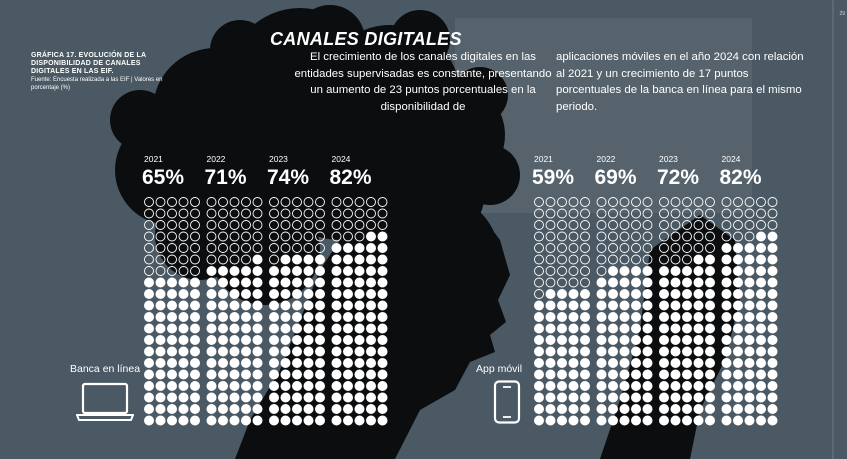 The image size is (847, 459). What do you see at coordinates (341, 159) in the screenshot?
I see `banca-year-label-2024: 2024` at bounding box center [341, 159].